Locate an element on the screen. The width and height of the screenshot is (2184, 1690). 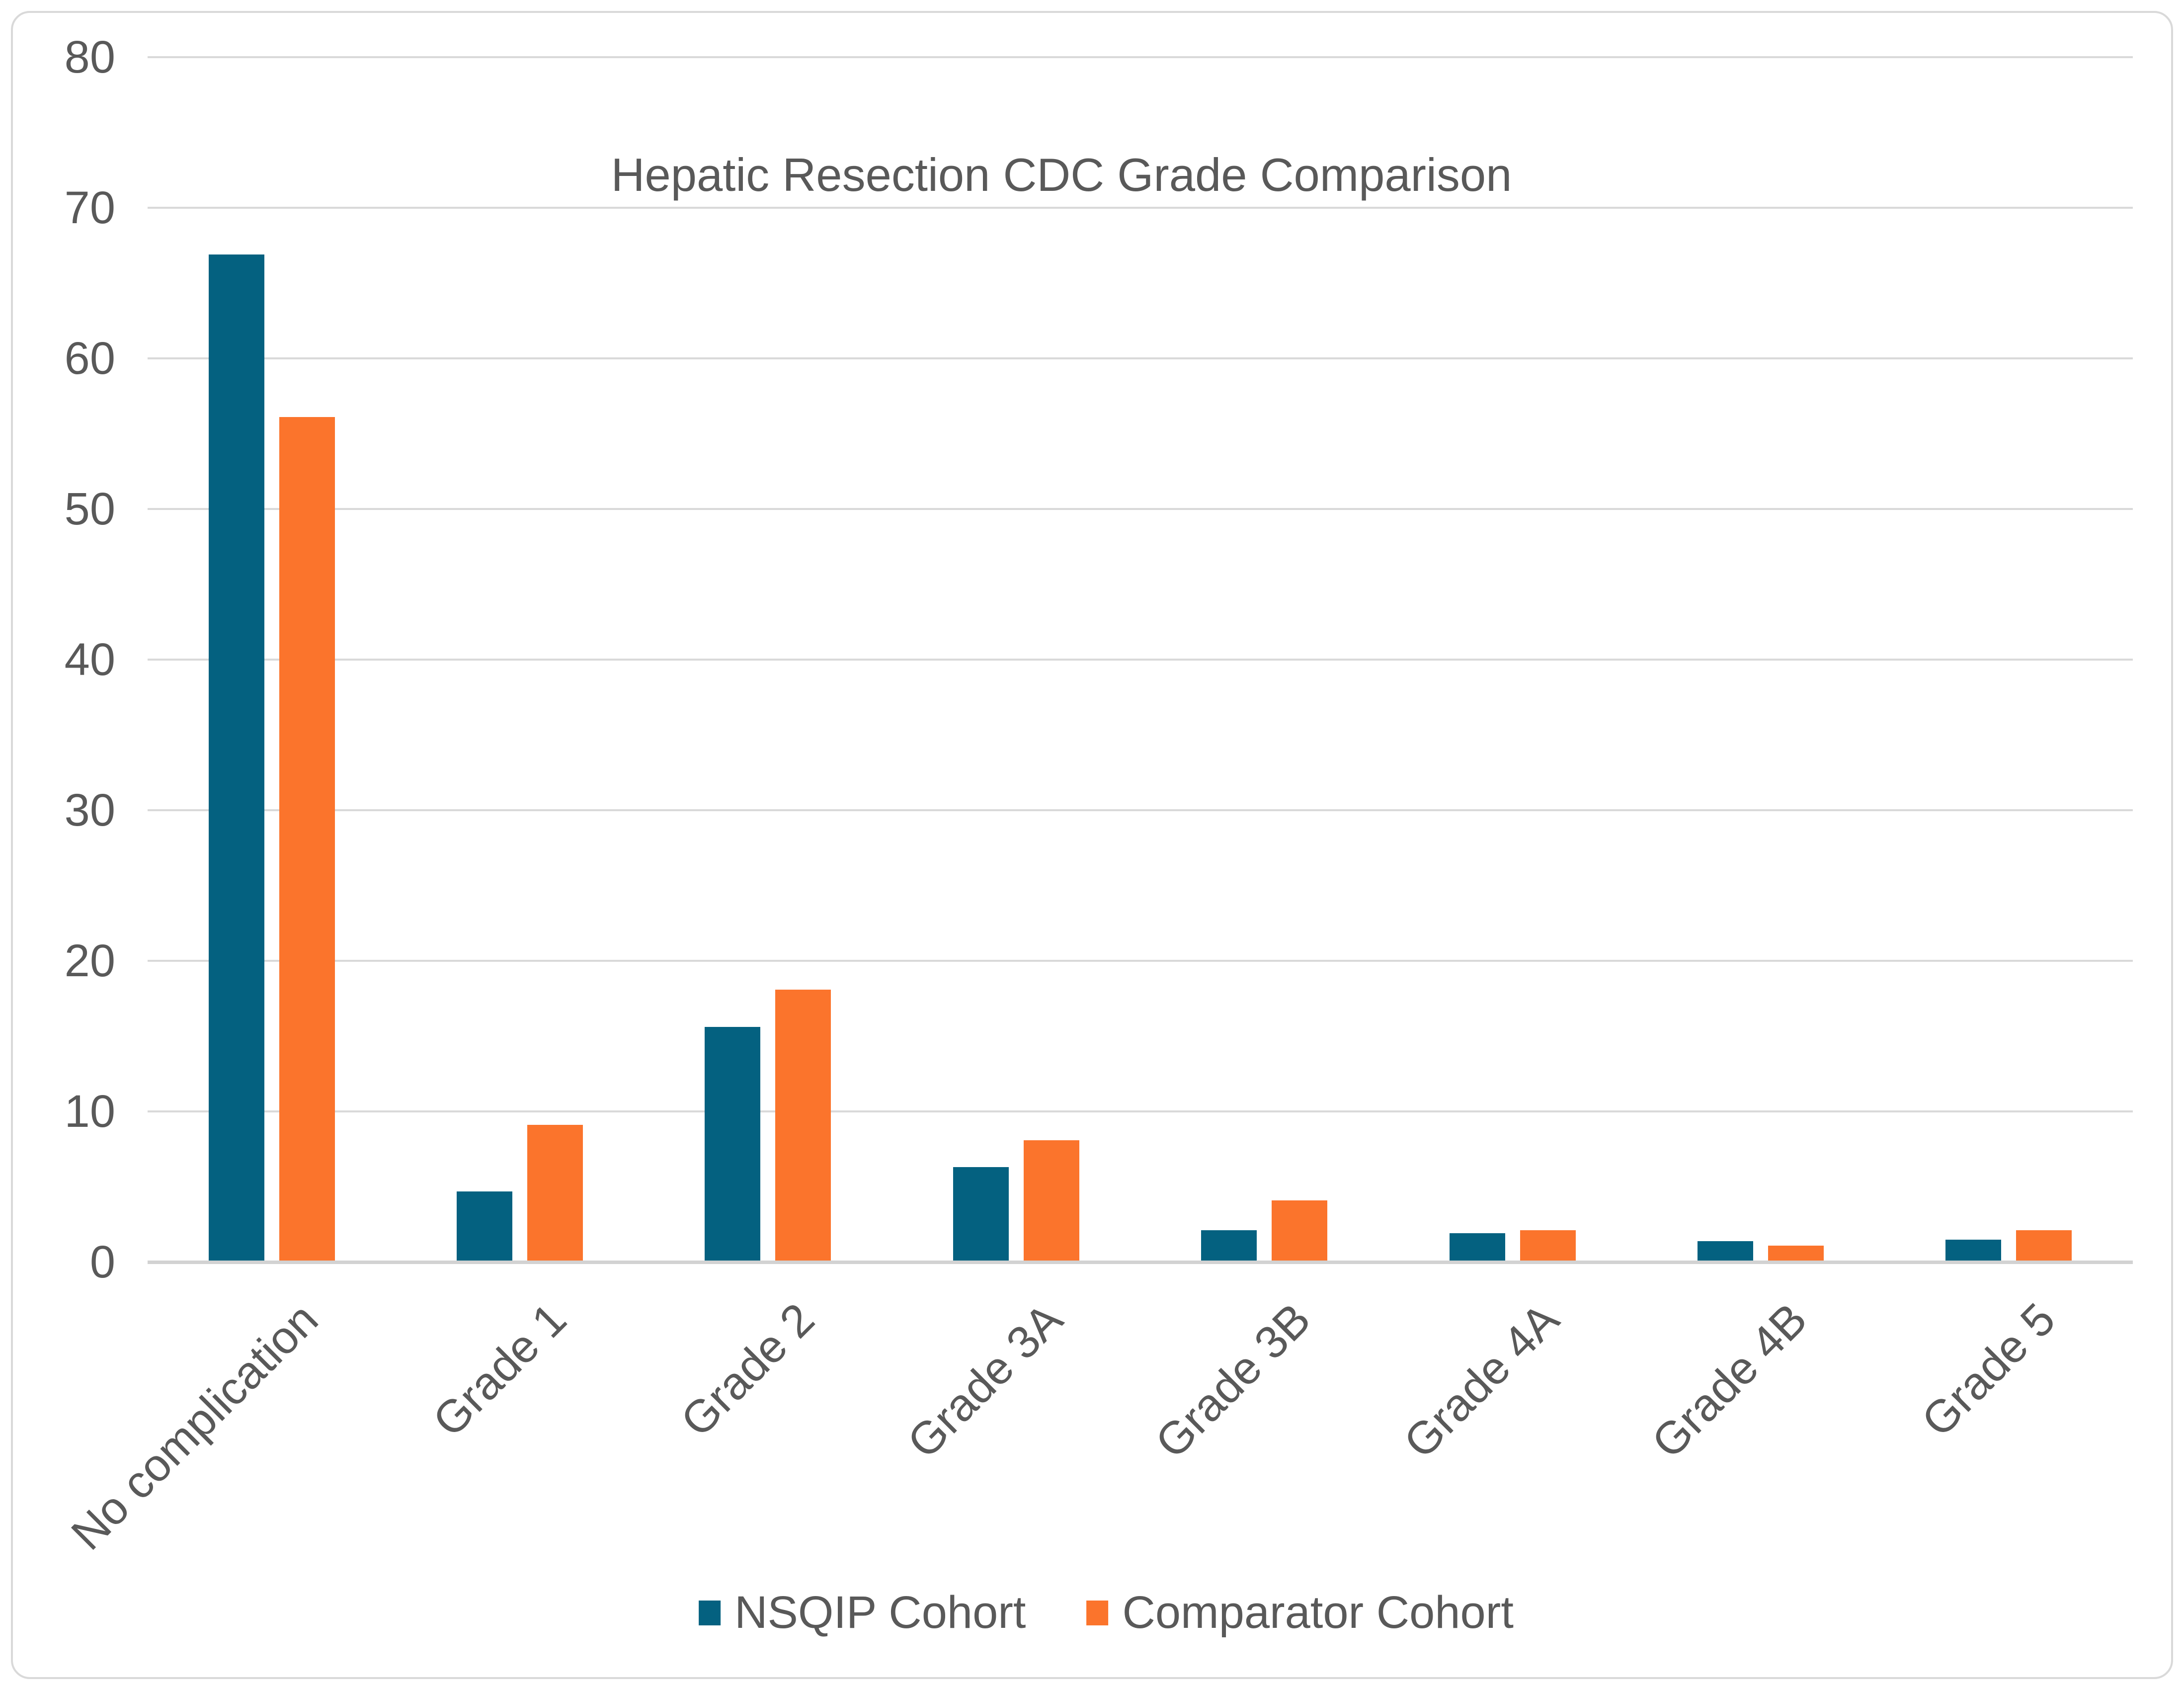
bar-nsqip-cohort-grade-4b is located at coordinates (1725, 1251).